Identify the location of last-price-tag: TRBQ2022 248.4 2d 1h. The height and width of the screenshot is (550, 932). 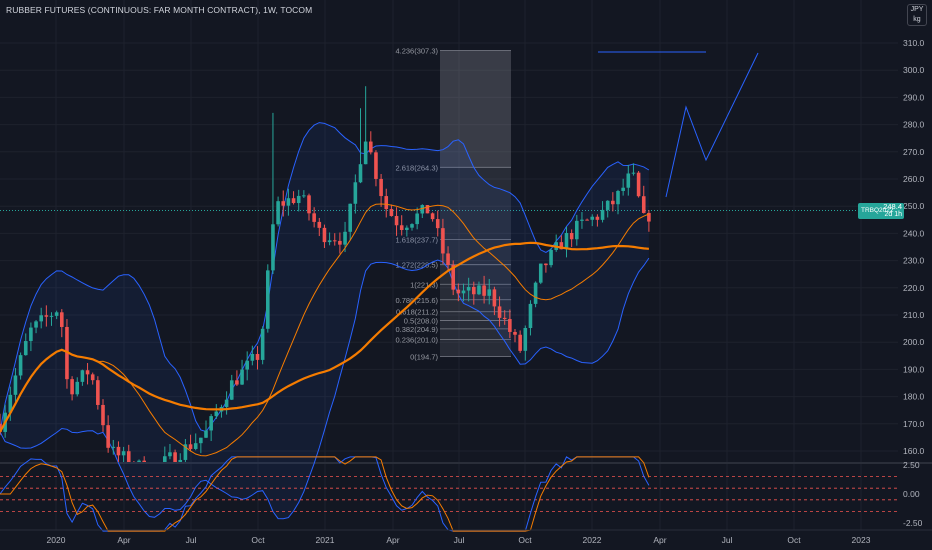
(881, 211).